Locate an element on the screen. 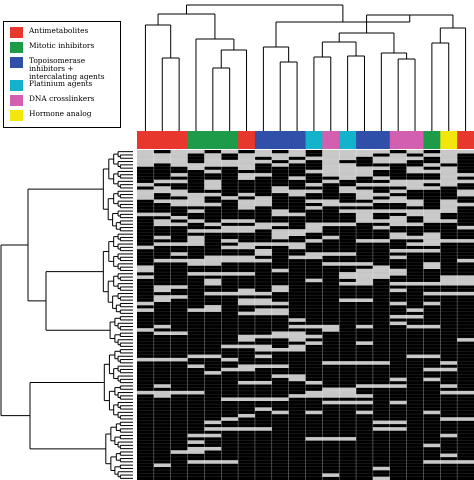 This screenshot has height=480, width=474. legend-label: DNA crosslinkers is located at coordinates (62, 98).